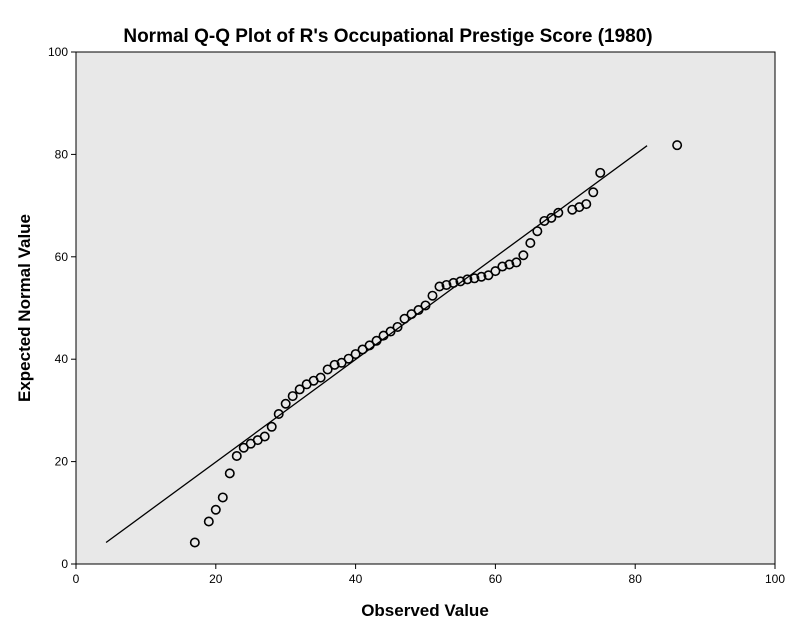 Image resolution: width=799 pixels, height=637 pixels. I want to click on y-tick-label: 40, so click(62, 359).